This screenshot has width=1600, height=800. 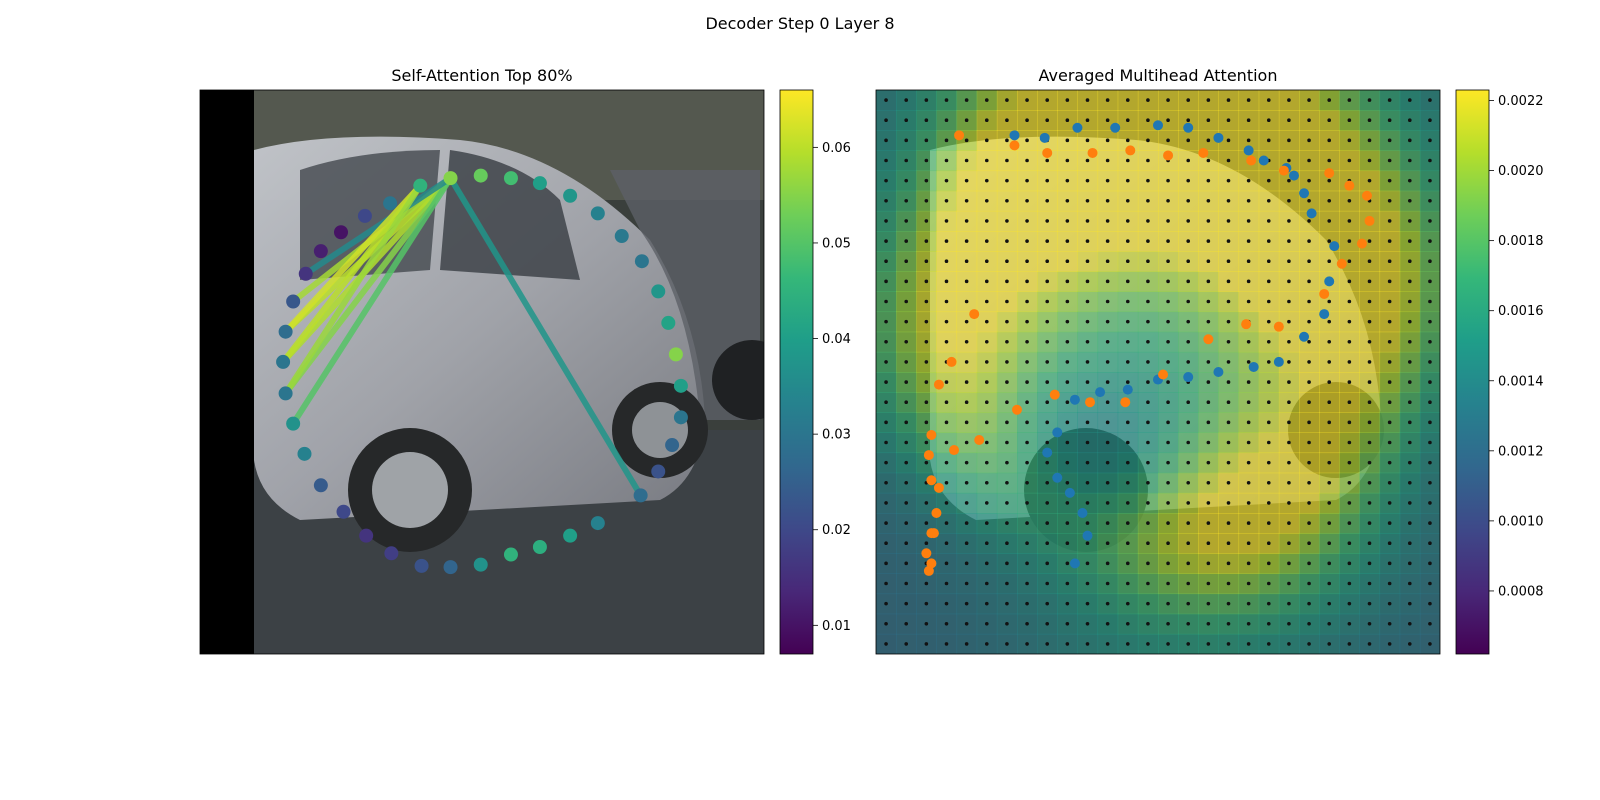 What do you see at coordinates (481, 75) in the screenshot?
I see `self-attention-title: Self-Attention Top 80%` at bounding box center [481, 75].